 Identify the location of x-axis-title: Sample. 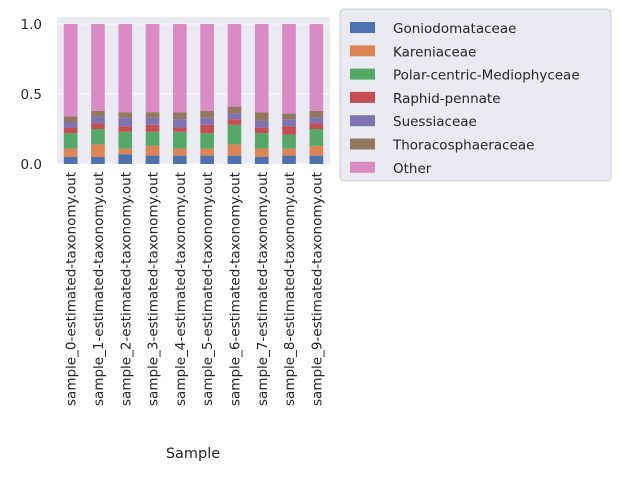
(193, 454).